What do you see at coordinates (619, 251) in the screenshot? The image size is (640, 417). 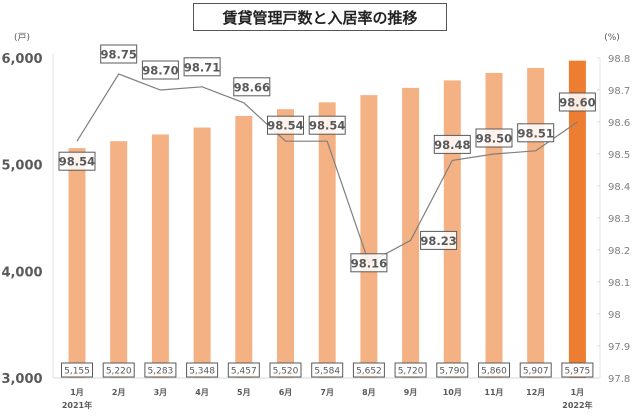 I see `right-axis-tick-label: 98.2` at bounding box center [619, 251].